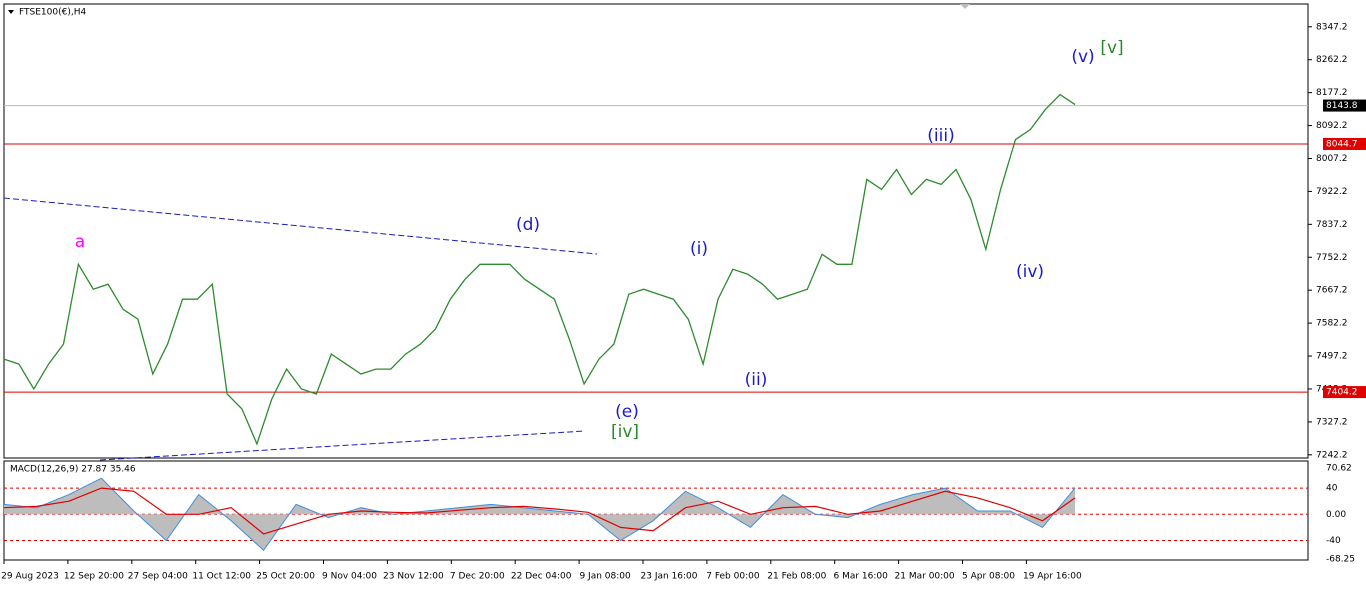  What do you see at coordinates (539, 511) in the screenshot?
I see `signal-line` at bounding box center [539, 511].